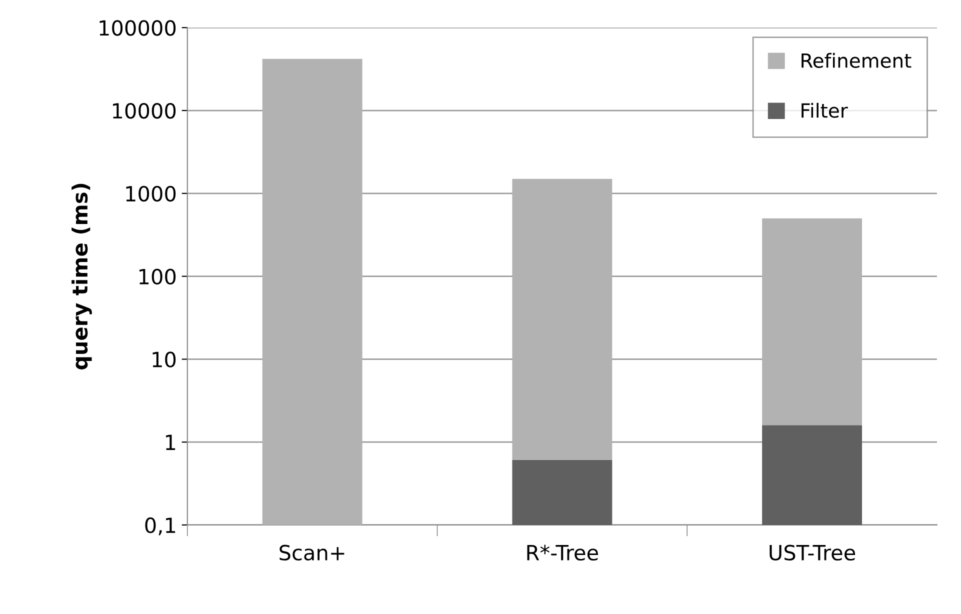 The image size is (961, 614). What do you see at coordinates (144, 110) in the screenshot?
I see `y-tick-label: 10000` at bounding box center [144, 110].